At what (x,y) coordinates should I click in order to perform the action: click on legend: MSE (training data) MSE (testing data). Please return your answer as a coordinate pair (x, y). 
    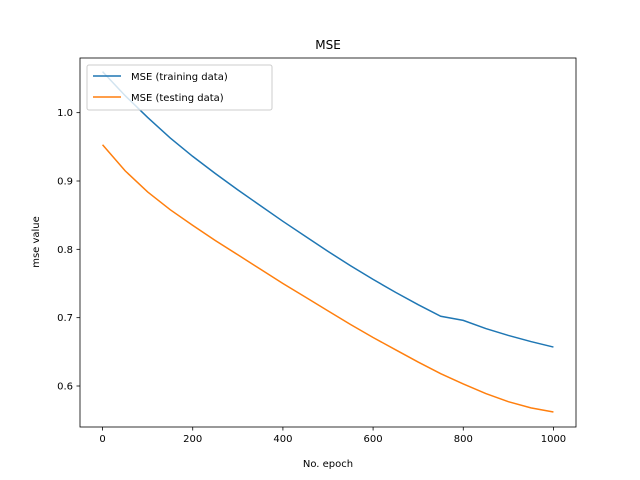
    Looking at the image, I should click on (179, 87).